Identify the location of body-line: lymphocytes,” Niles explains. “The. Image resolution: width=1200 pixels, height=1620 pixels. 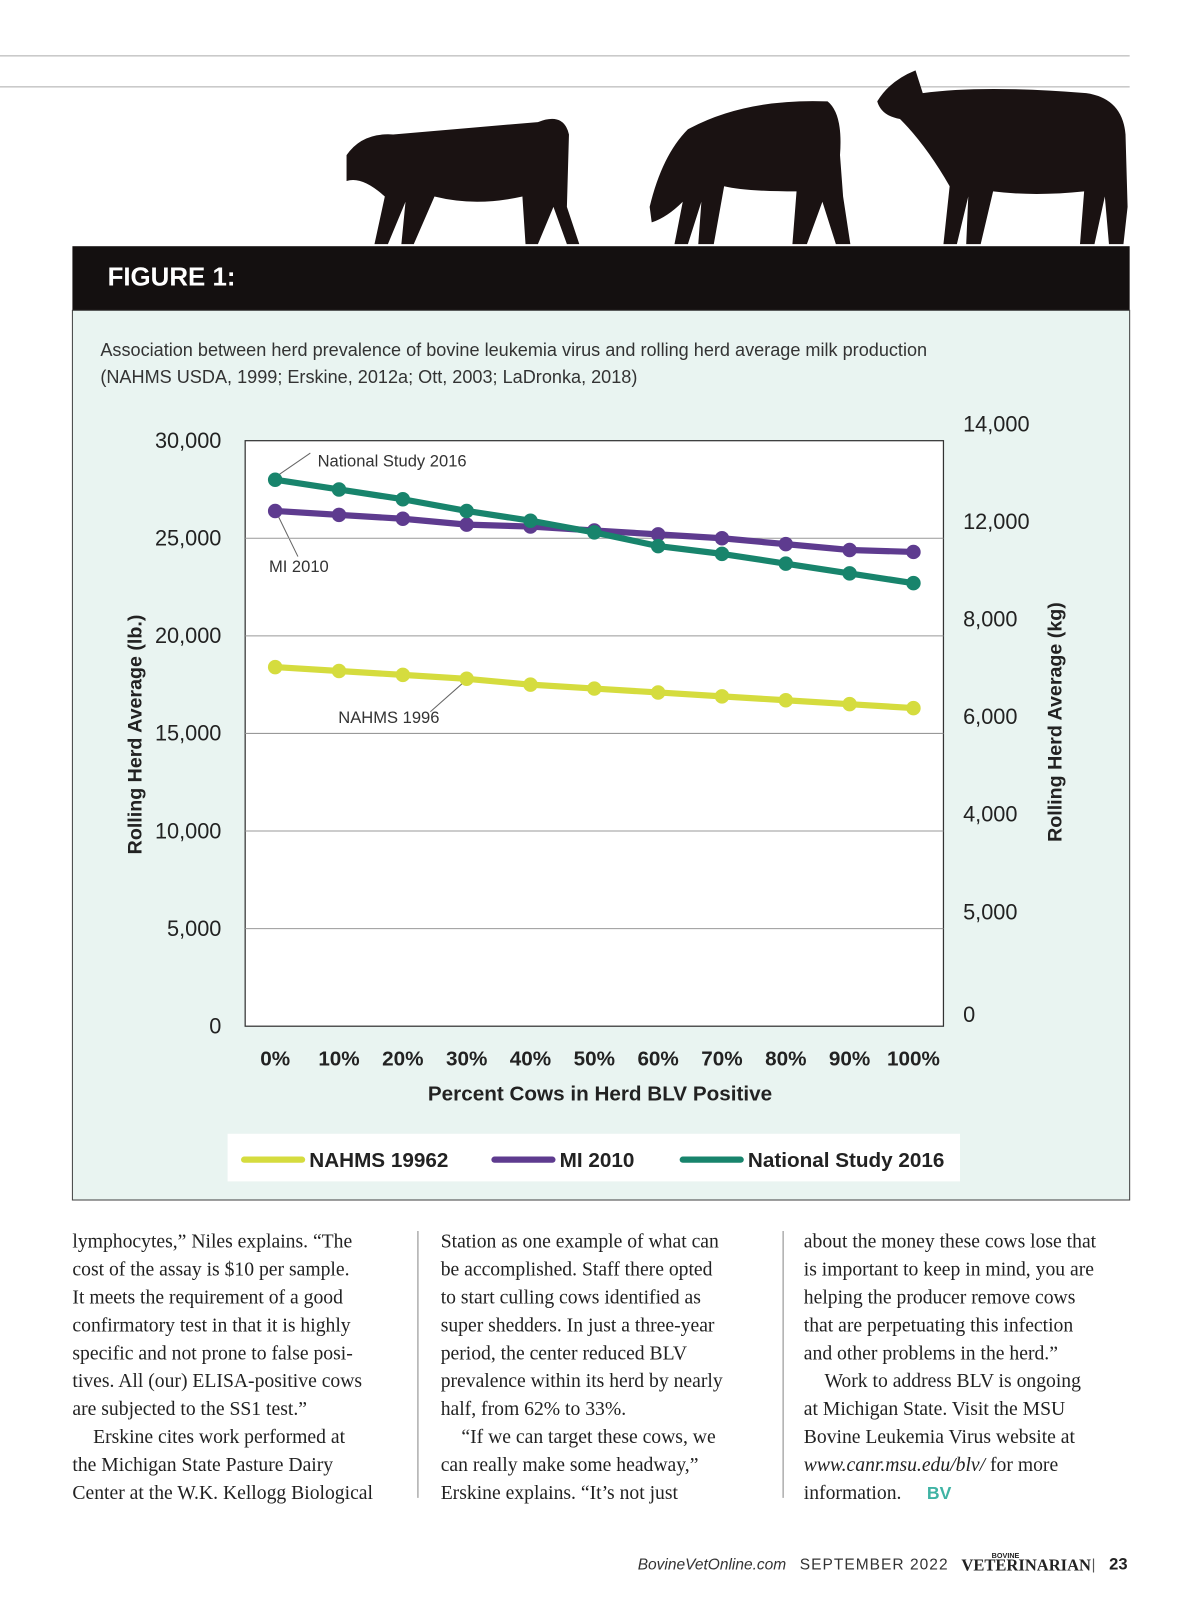
(212, 1242).